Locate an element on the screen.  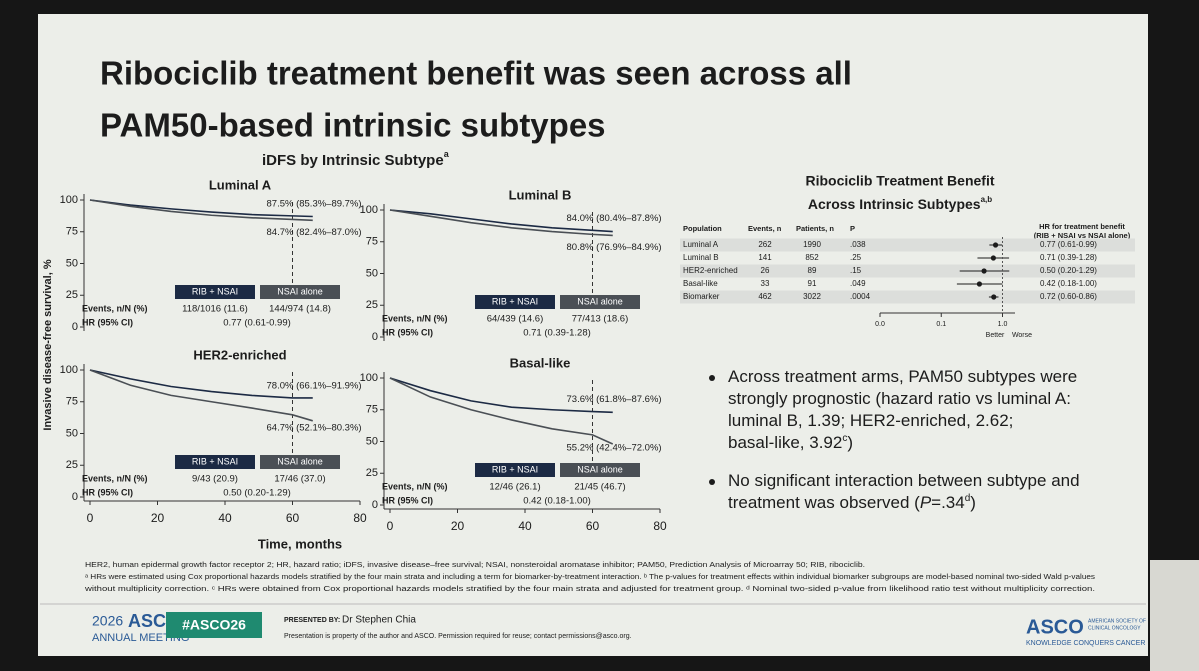
bullet-sup: c is located at coordinates (844, 438).